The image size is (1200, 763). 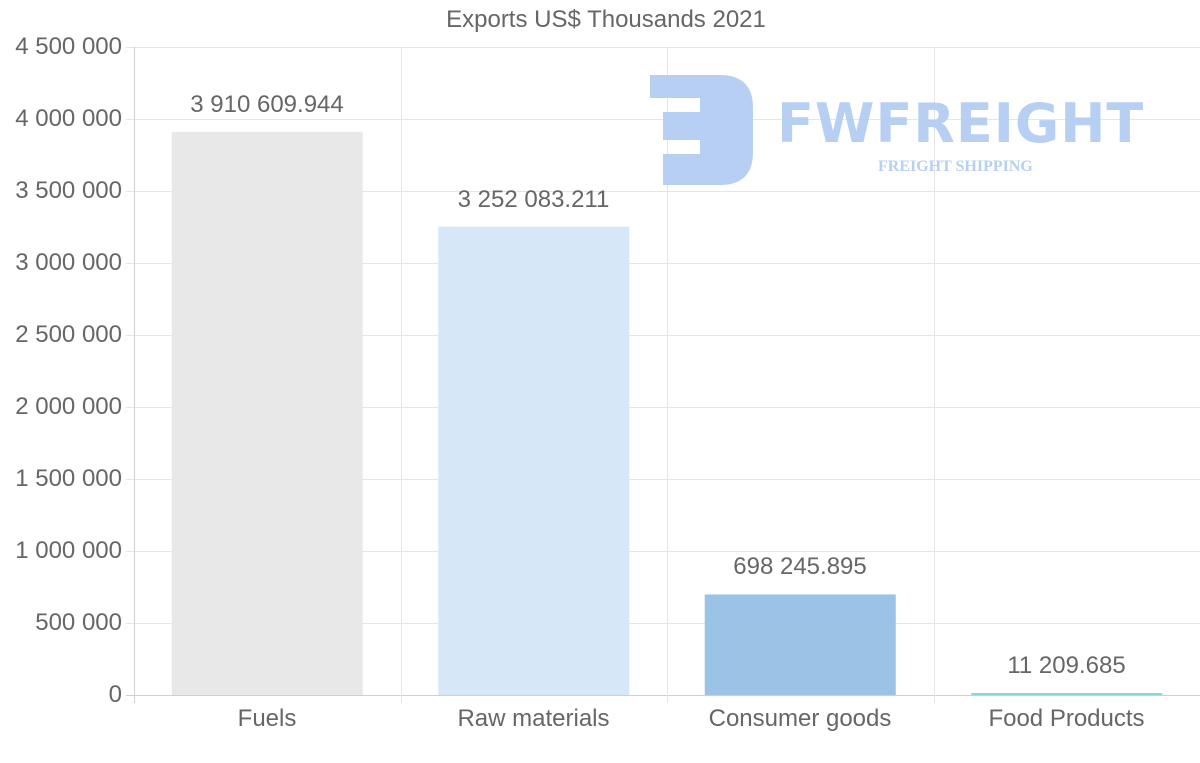 What do you see at coordinates (606, 19) in the screenshot?
I see `chart-title: Exports US$ Thousands 2021` at bounding box center [606, 19].